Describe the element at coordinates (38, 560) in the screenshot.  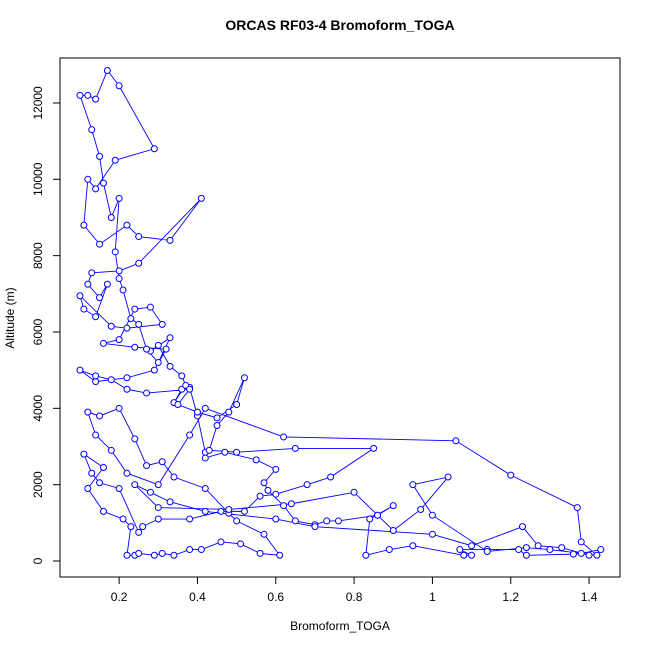
I see `y-tick-label: 0` at that location.